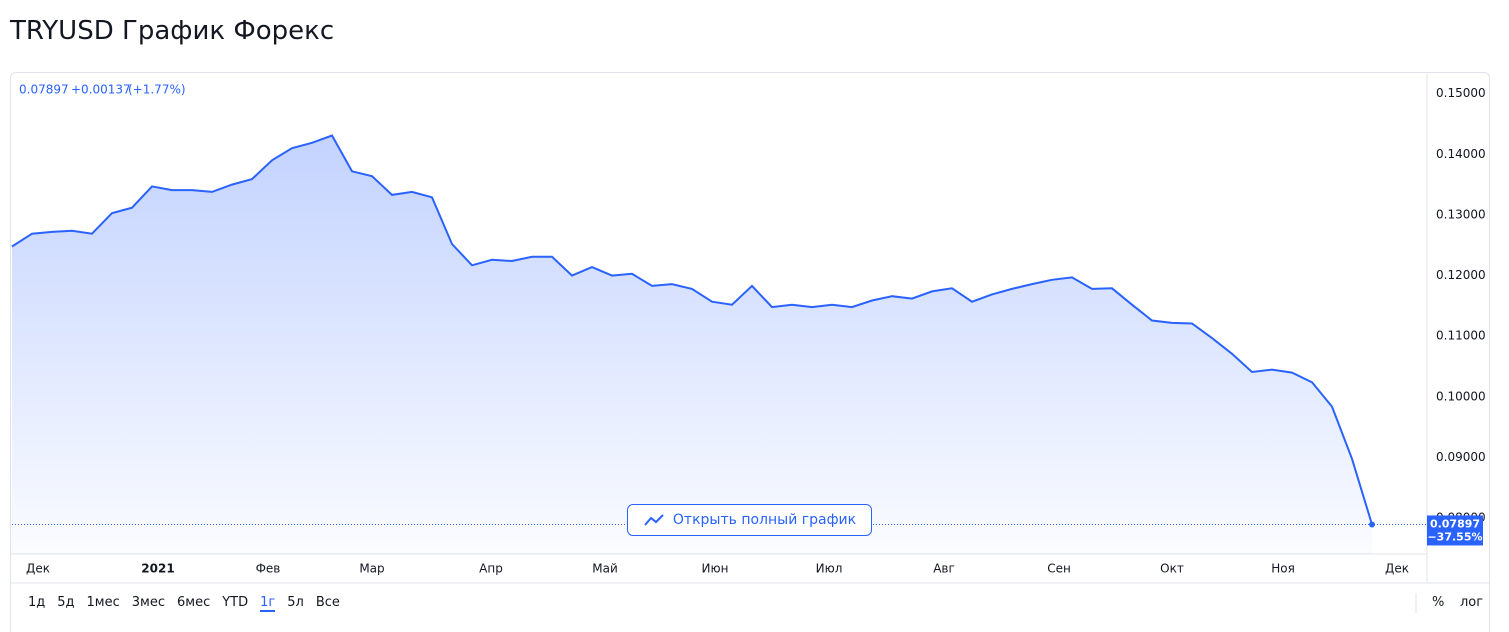 The height and width of the screenshot is (632, 1509). Describe the element at coordinates (172, 31) in the screenshot. I see `page-title: TRYUSD График Форекс` at that location.